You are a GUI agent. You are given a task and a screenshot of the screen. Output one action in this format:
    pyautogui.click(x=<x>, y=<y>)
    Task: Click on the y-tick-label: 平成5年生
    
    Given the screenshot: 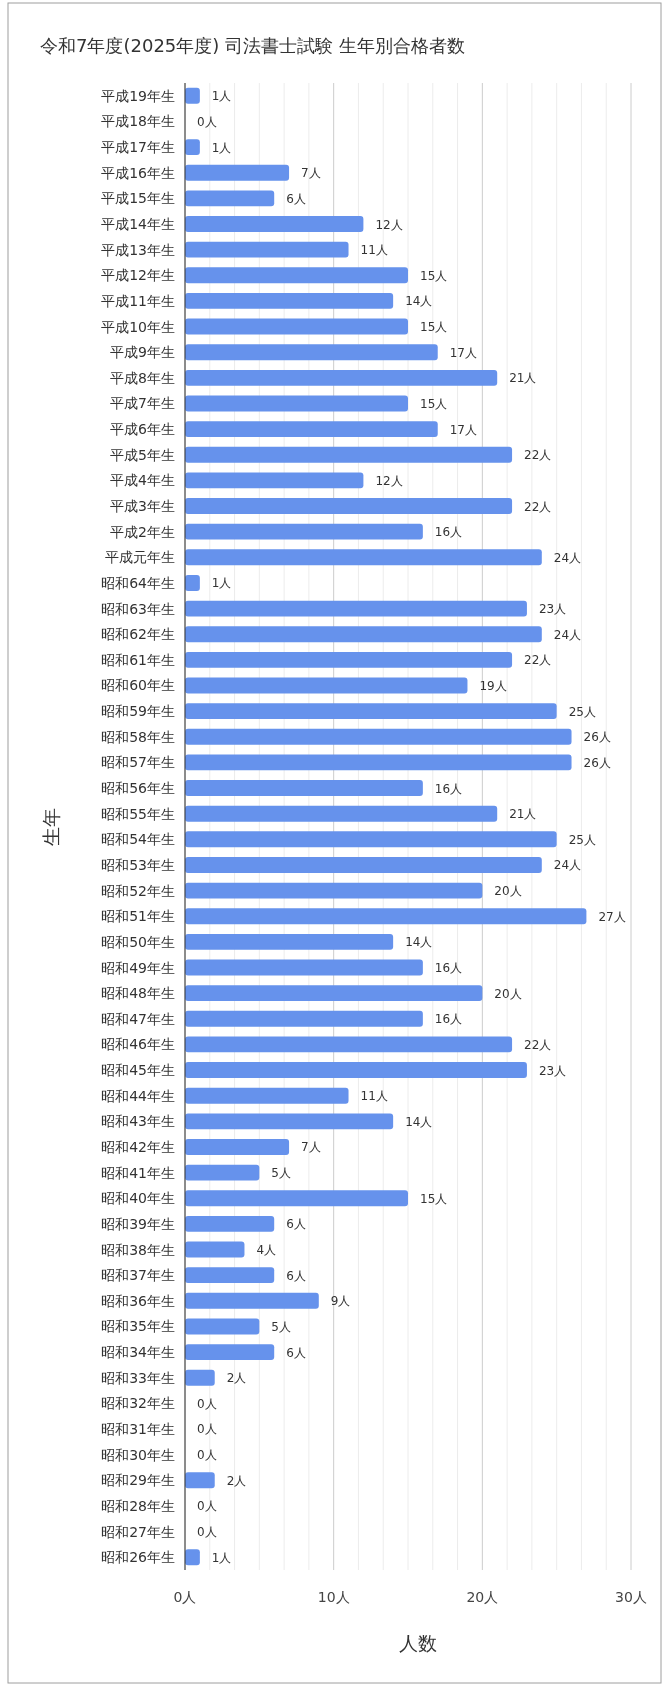 What is the action you would take?
    pyautogui.click(x=142, y=454)
    